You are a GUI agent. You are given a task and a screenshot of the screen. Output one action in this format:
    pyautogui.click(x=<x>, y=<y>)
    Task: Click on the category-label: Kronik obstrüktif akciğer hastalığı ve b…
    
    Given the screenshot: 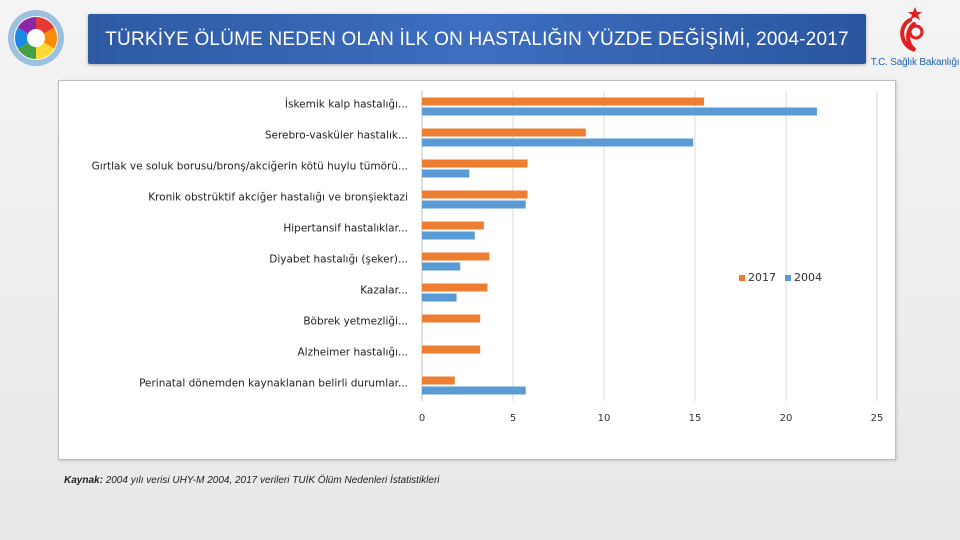 What is the action you would take?
    pyautogui.click(x=278, y=198)
    